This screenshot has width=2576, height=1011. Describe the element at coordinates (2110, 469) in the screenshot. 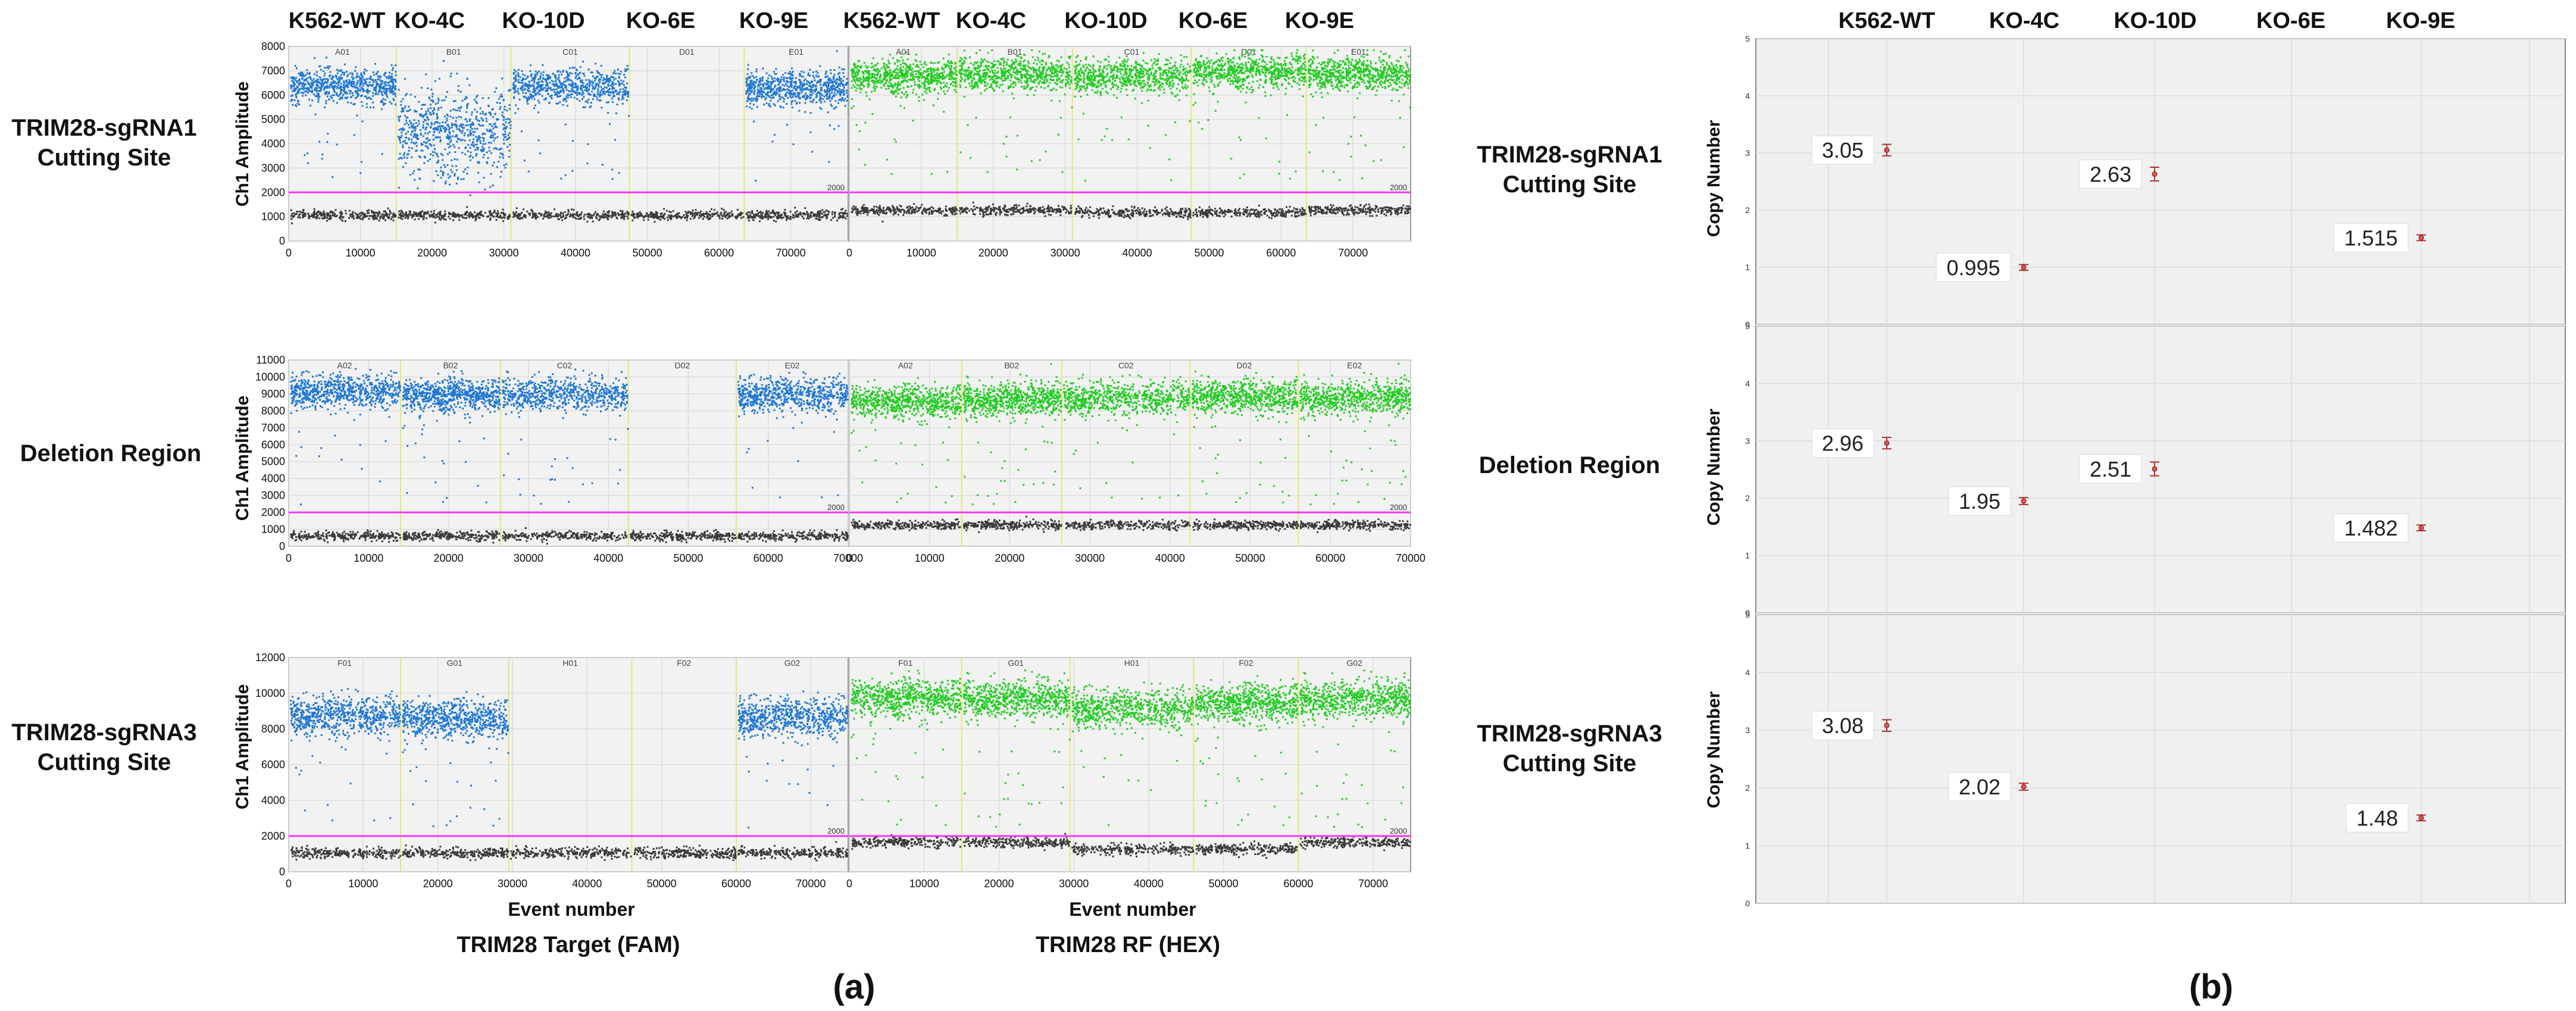

I see `value-label: 2.51` at that location.